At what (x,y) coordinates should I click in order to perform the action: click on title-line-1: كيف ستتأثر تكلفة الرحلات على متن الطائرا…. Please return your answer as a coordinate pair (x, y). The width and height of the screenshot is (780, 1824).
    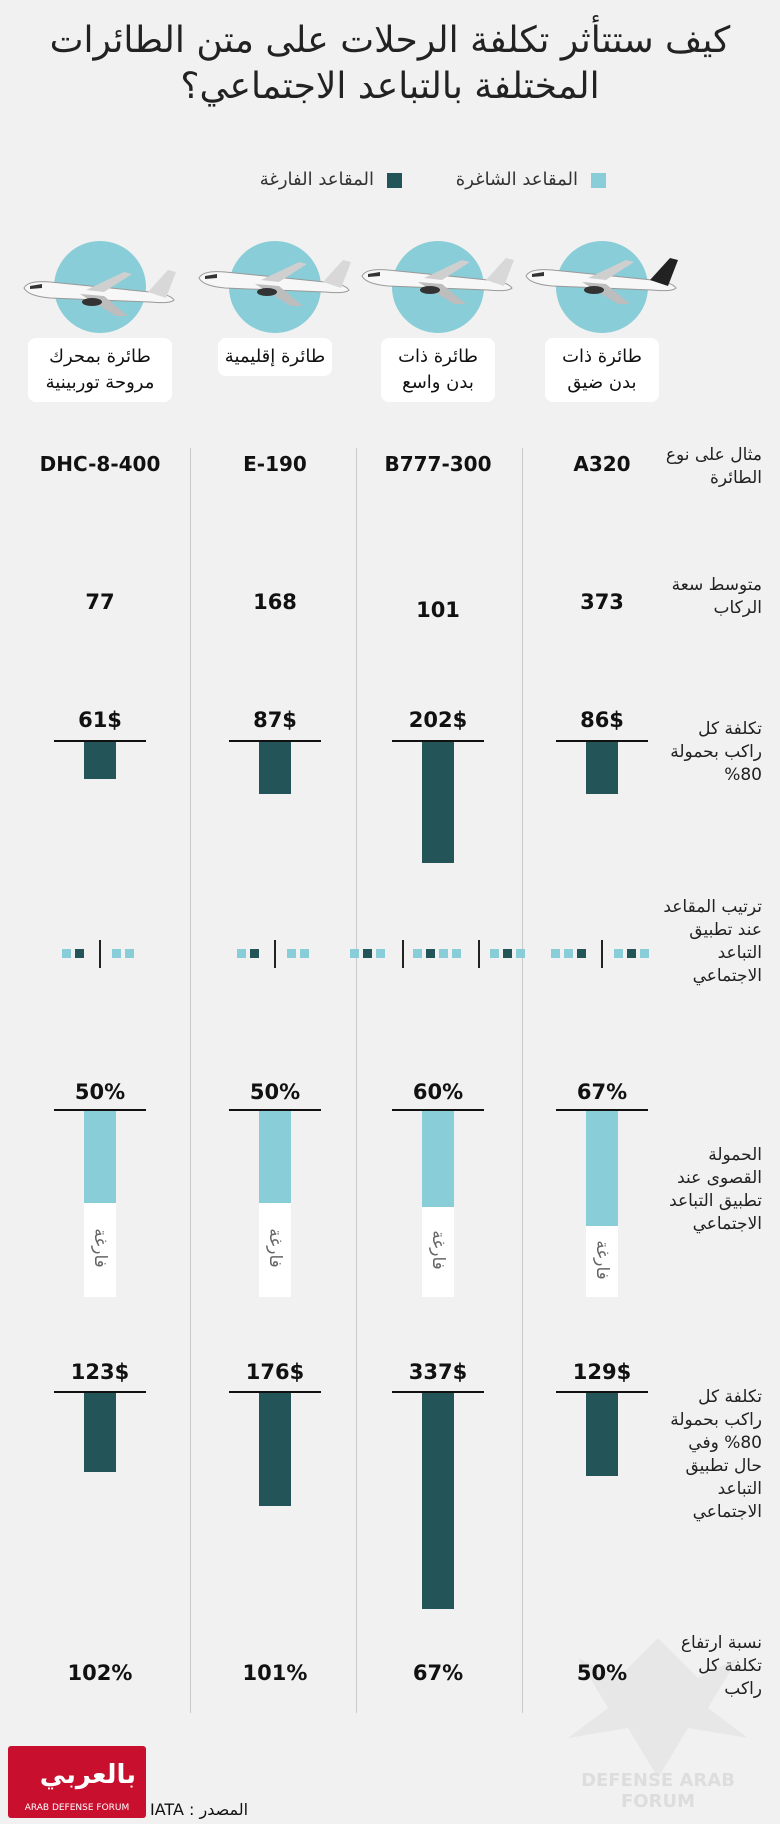
    Looking at the image, I should click on (390, 40).